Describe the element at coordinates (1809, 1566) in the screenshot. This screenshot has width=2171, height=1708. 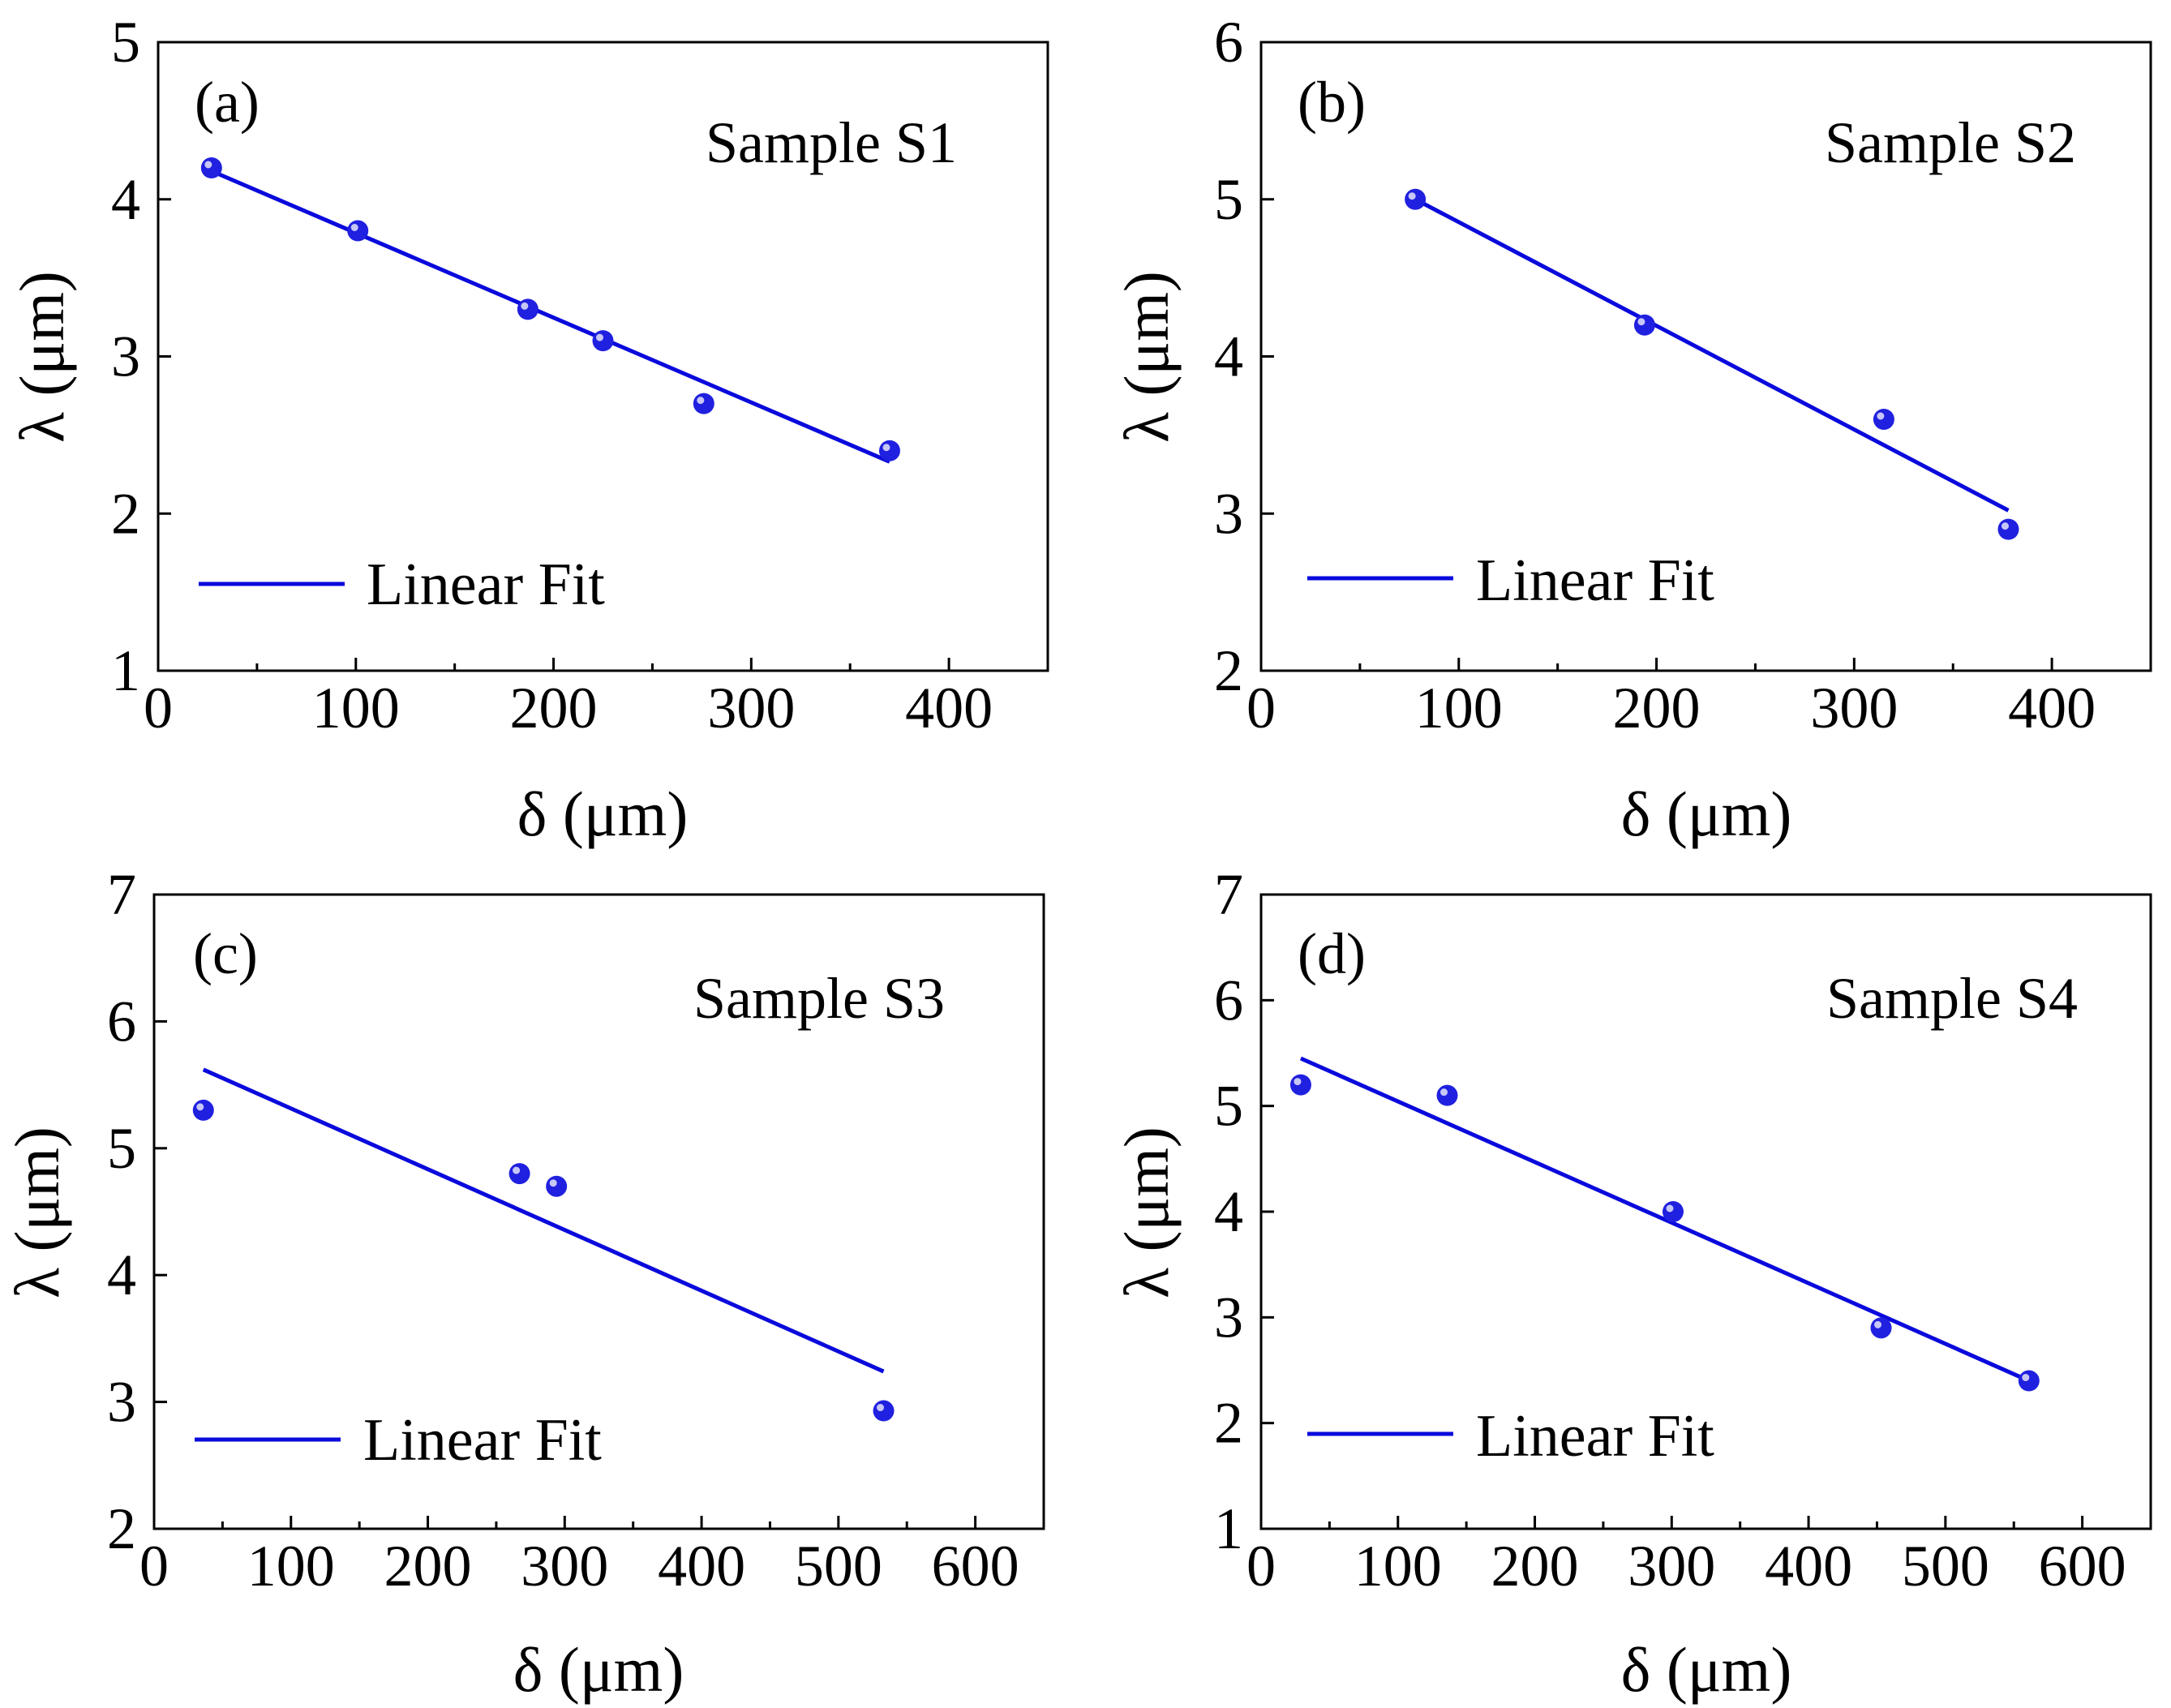
I see `panel-d-xtick-label-4: 400` at that location.